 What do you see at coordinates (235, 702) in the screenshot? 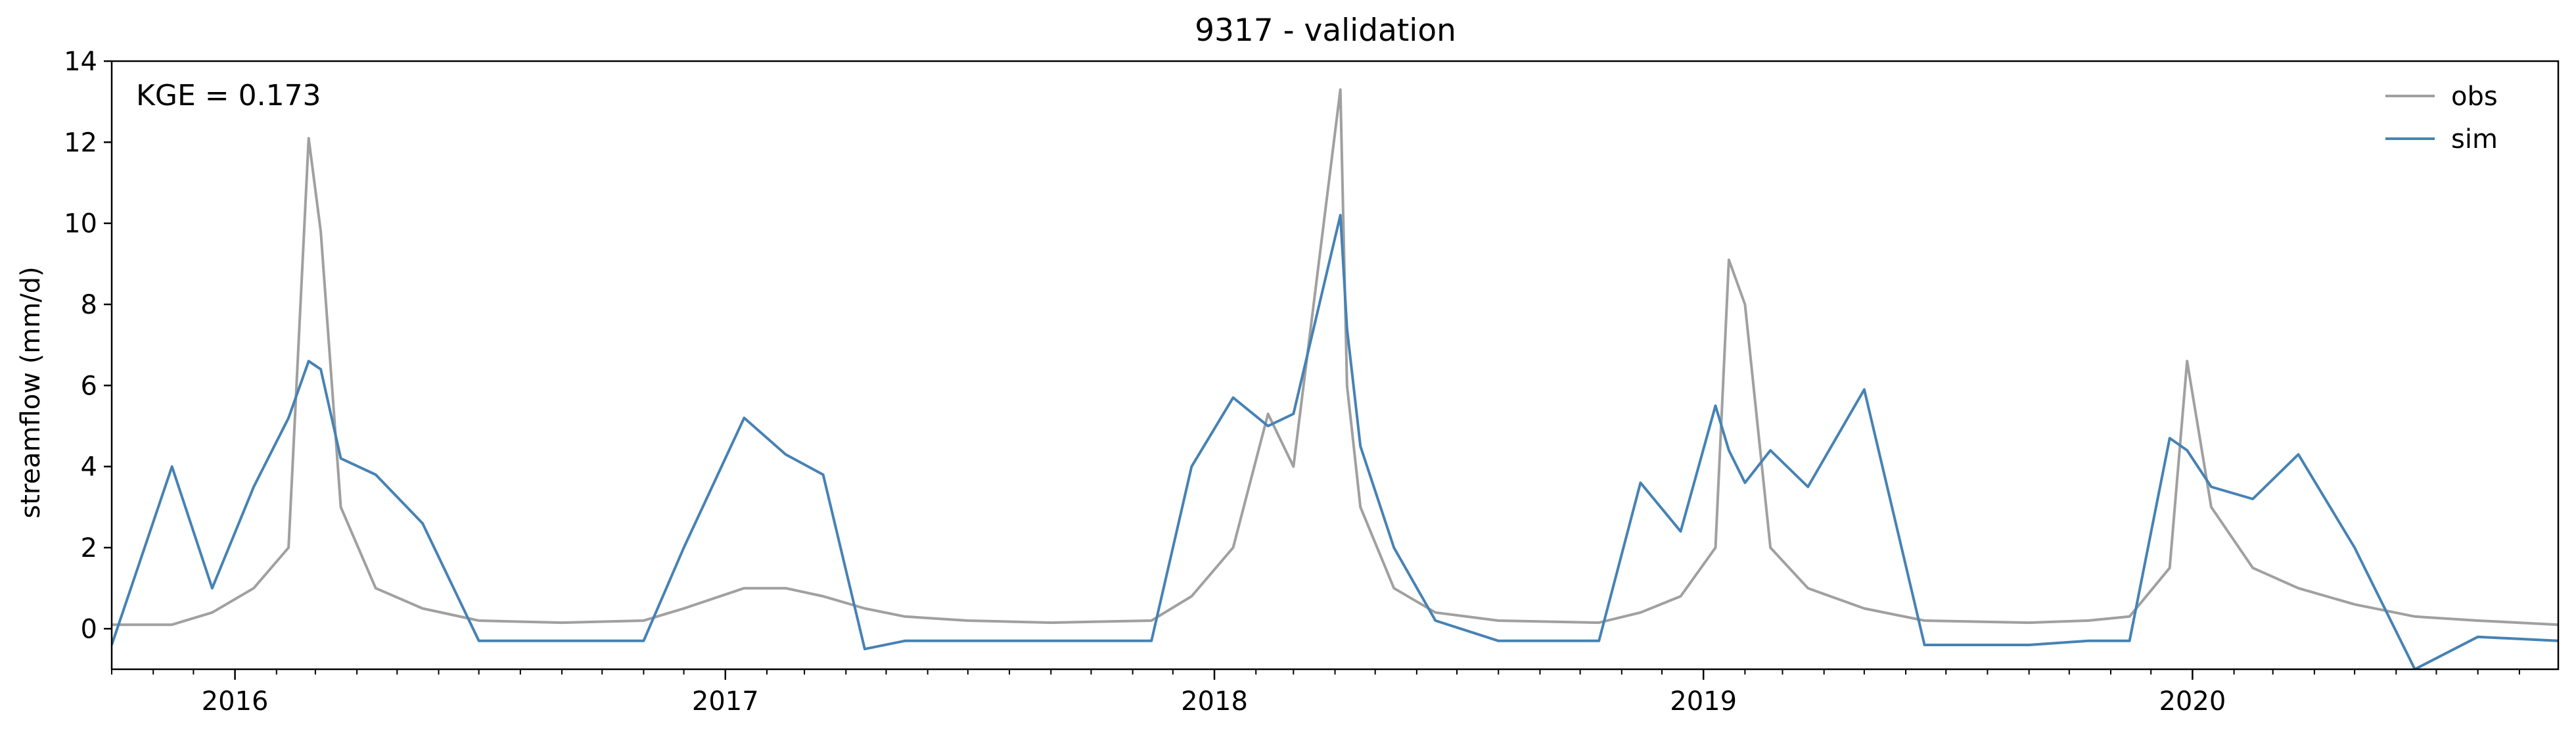
I see `x-tick-label: 2016` at bounding box center [235, 702].